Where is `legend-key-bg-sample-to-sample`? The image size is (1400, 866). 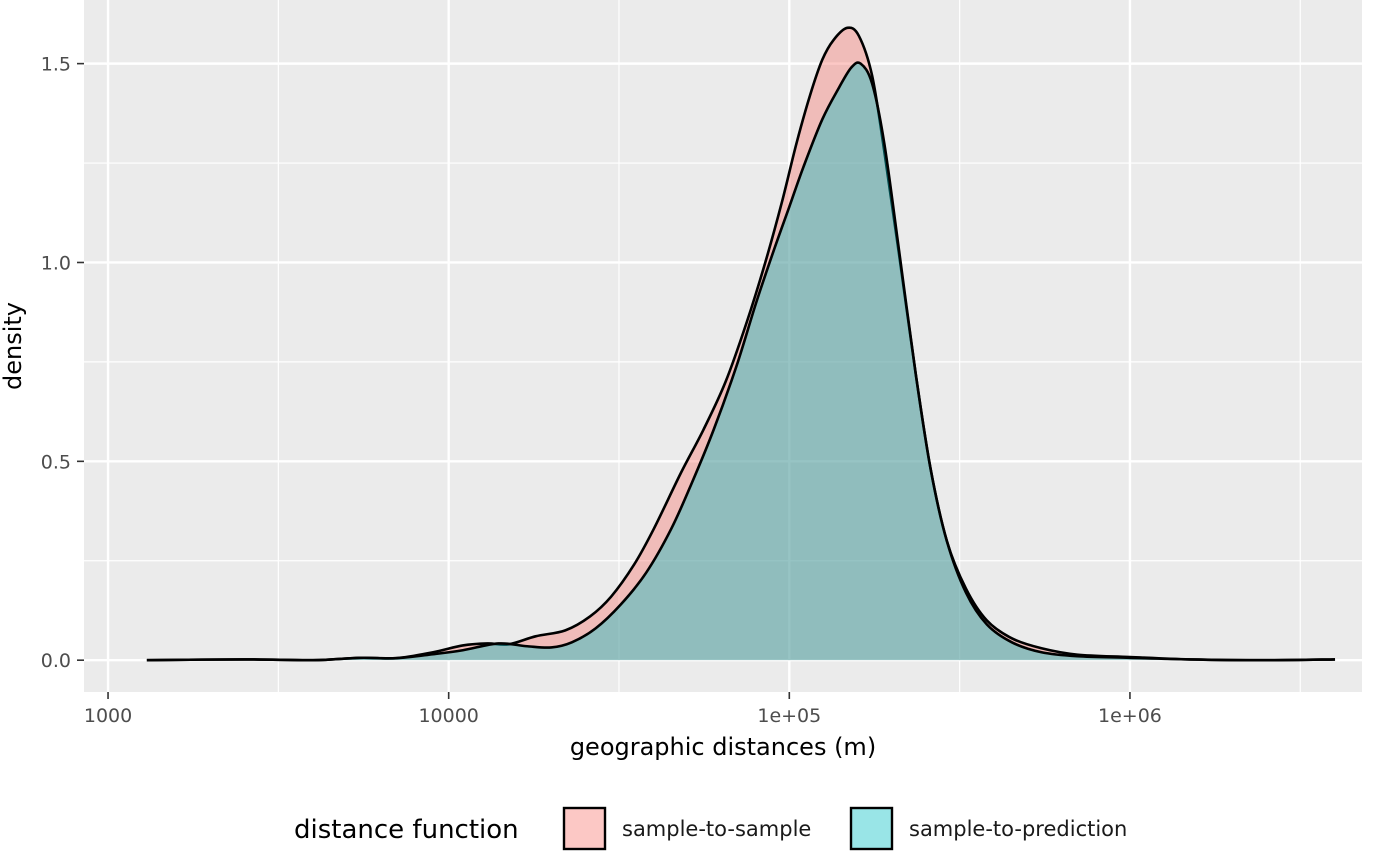
legend-key-bg-sample-to-sample is located at coordinates (584, 828).